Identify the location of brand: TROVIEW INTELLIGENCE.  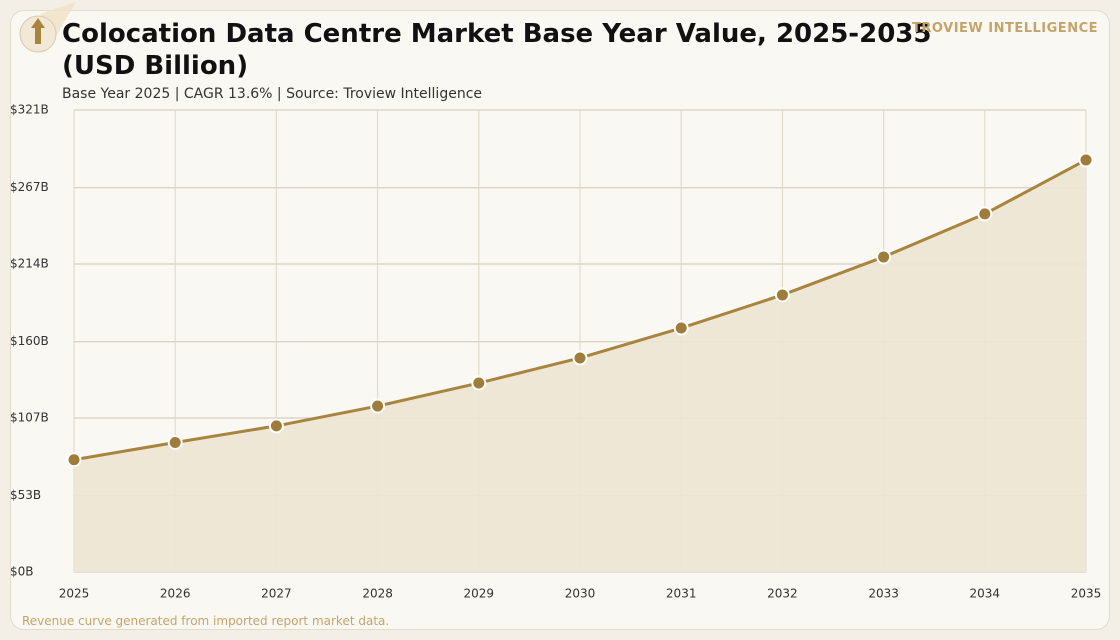
(1005, 28).